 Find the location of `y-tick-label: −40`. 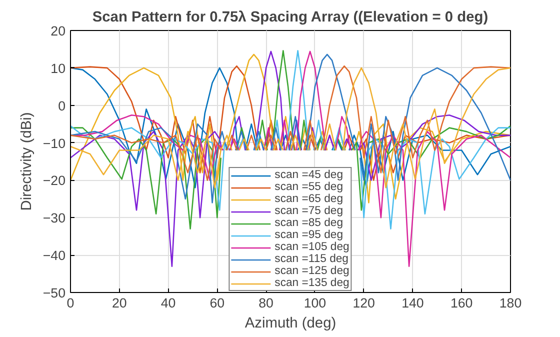

y-tick-label: −40 is located at coordinates (54, 256).